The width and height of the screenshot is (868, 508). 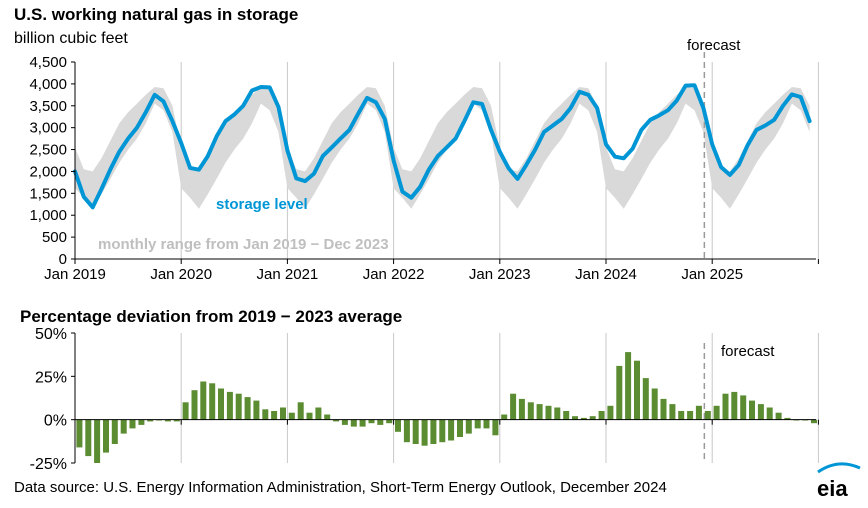 What do you see at coordinates (156, 14) in the screenshot?
I see `storage-chart-title: U.S. working natural gas in storage` at bounding box center [156, 14].